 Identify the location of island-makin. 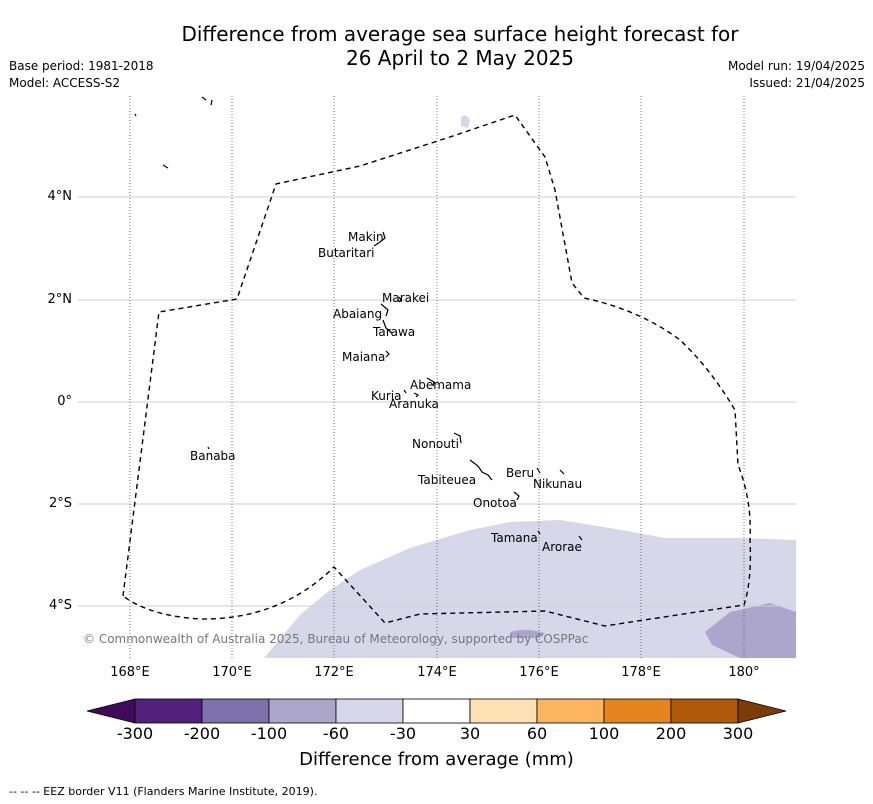
(379, 239).